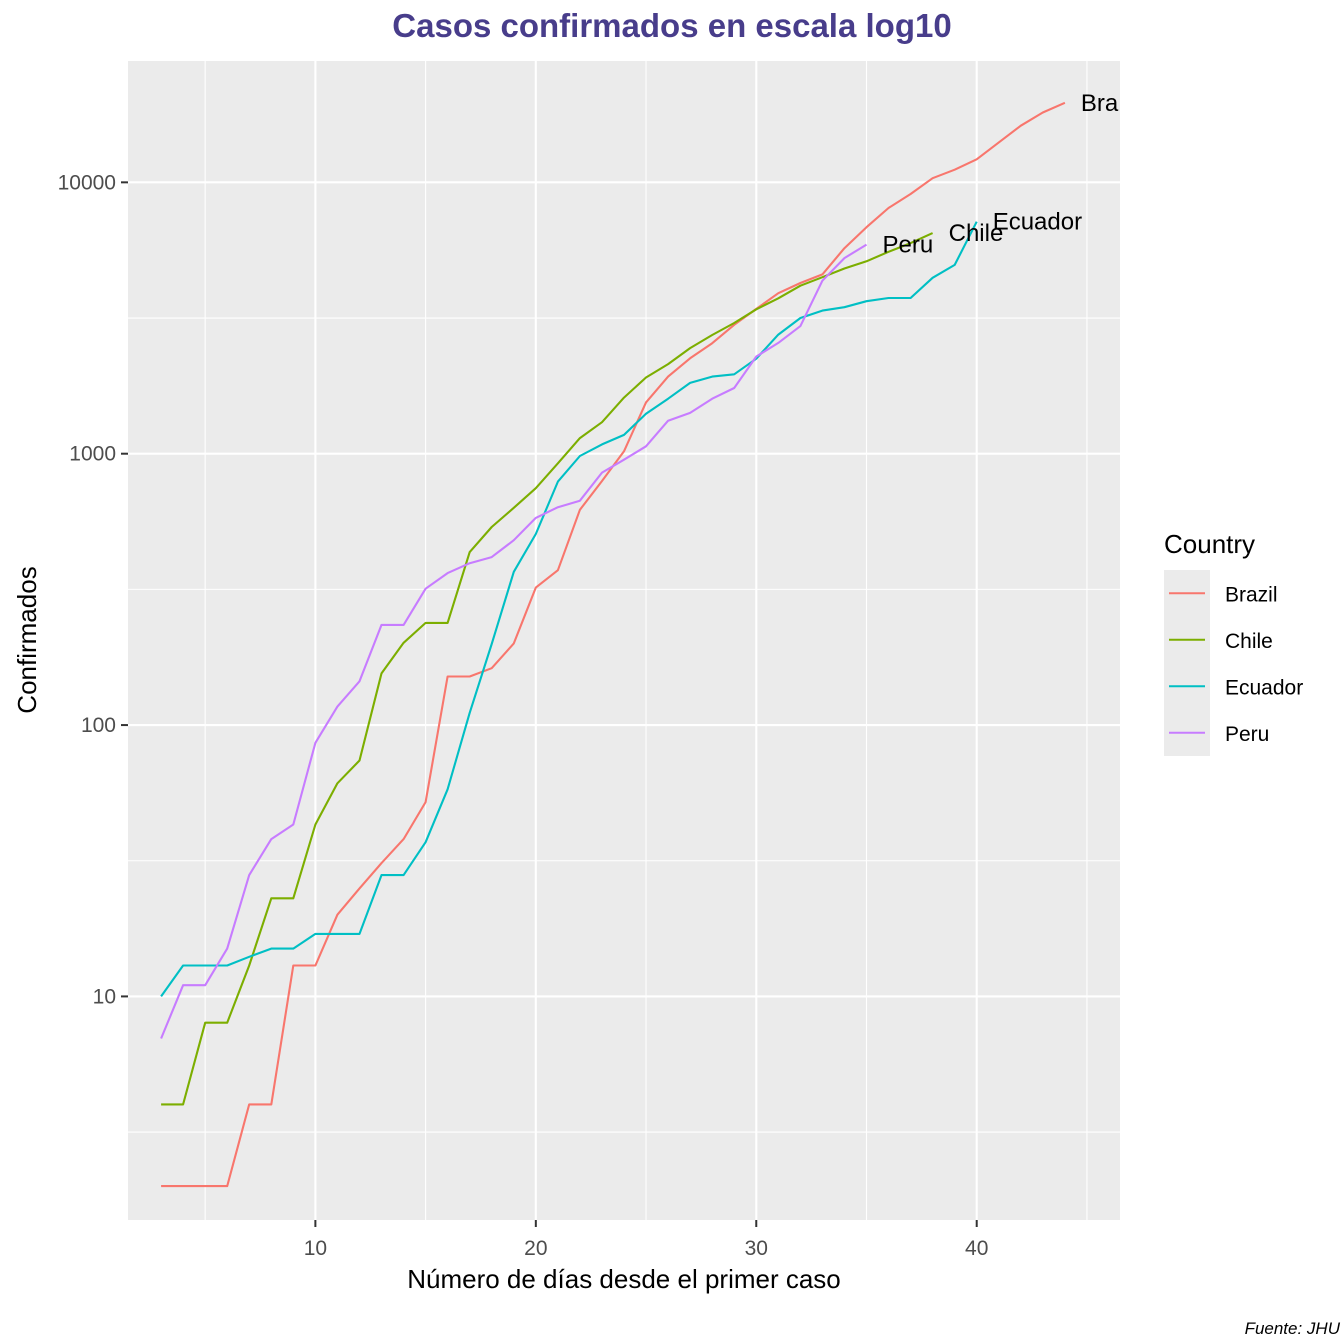 The width and height of the screenshot is (1344, 1344). I want to click on chart-title: Casos confirmados en escala log10, so click(671, 25).